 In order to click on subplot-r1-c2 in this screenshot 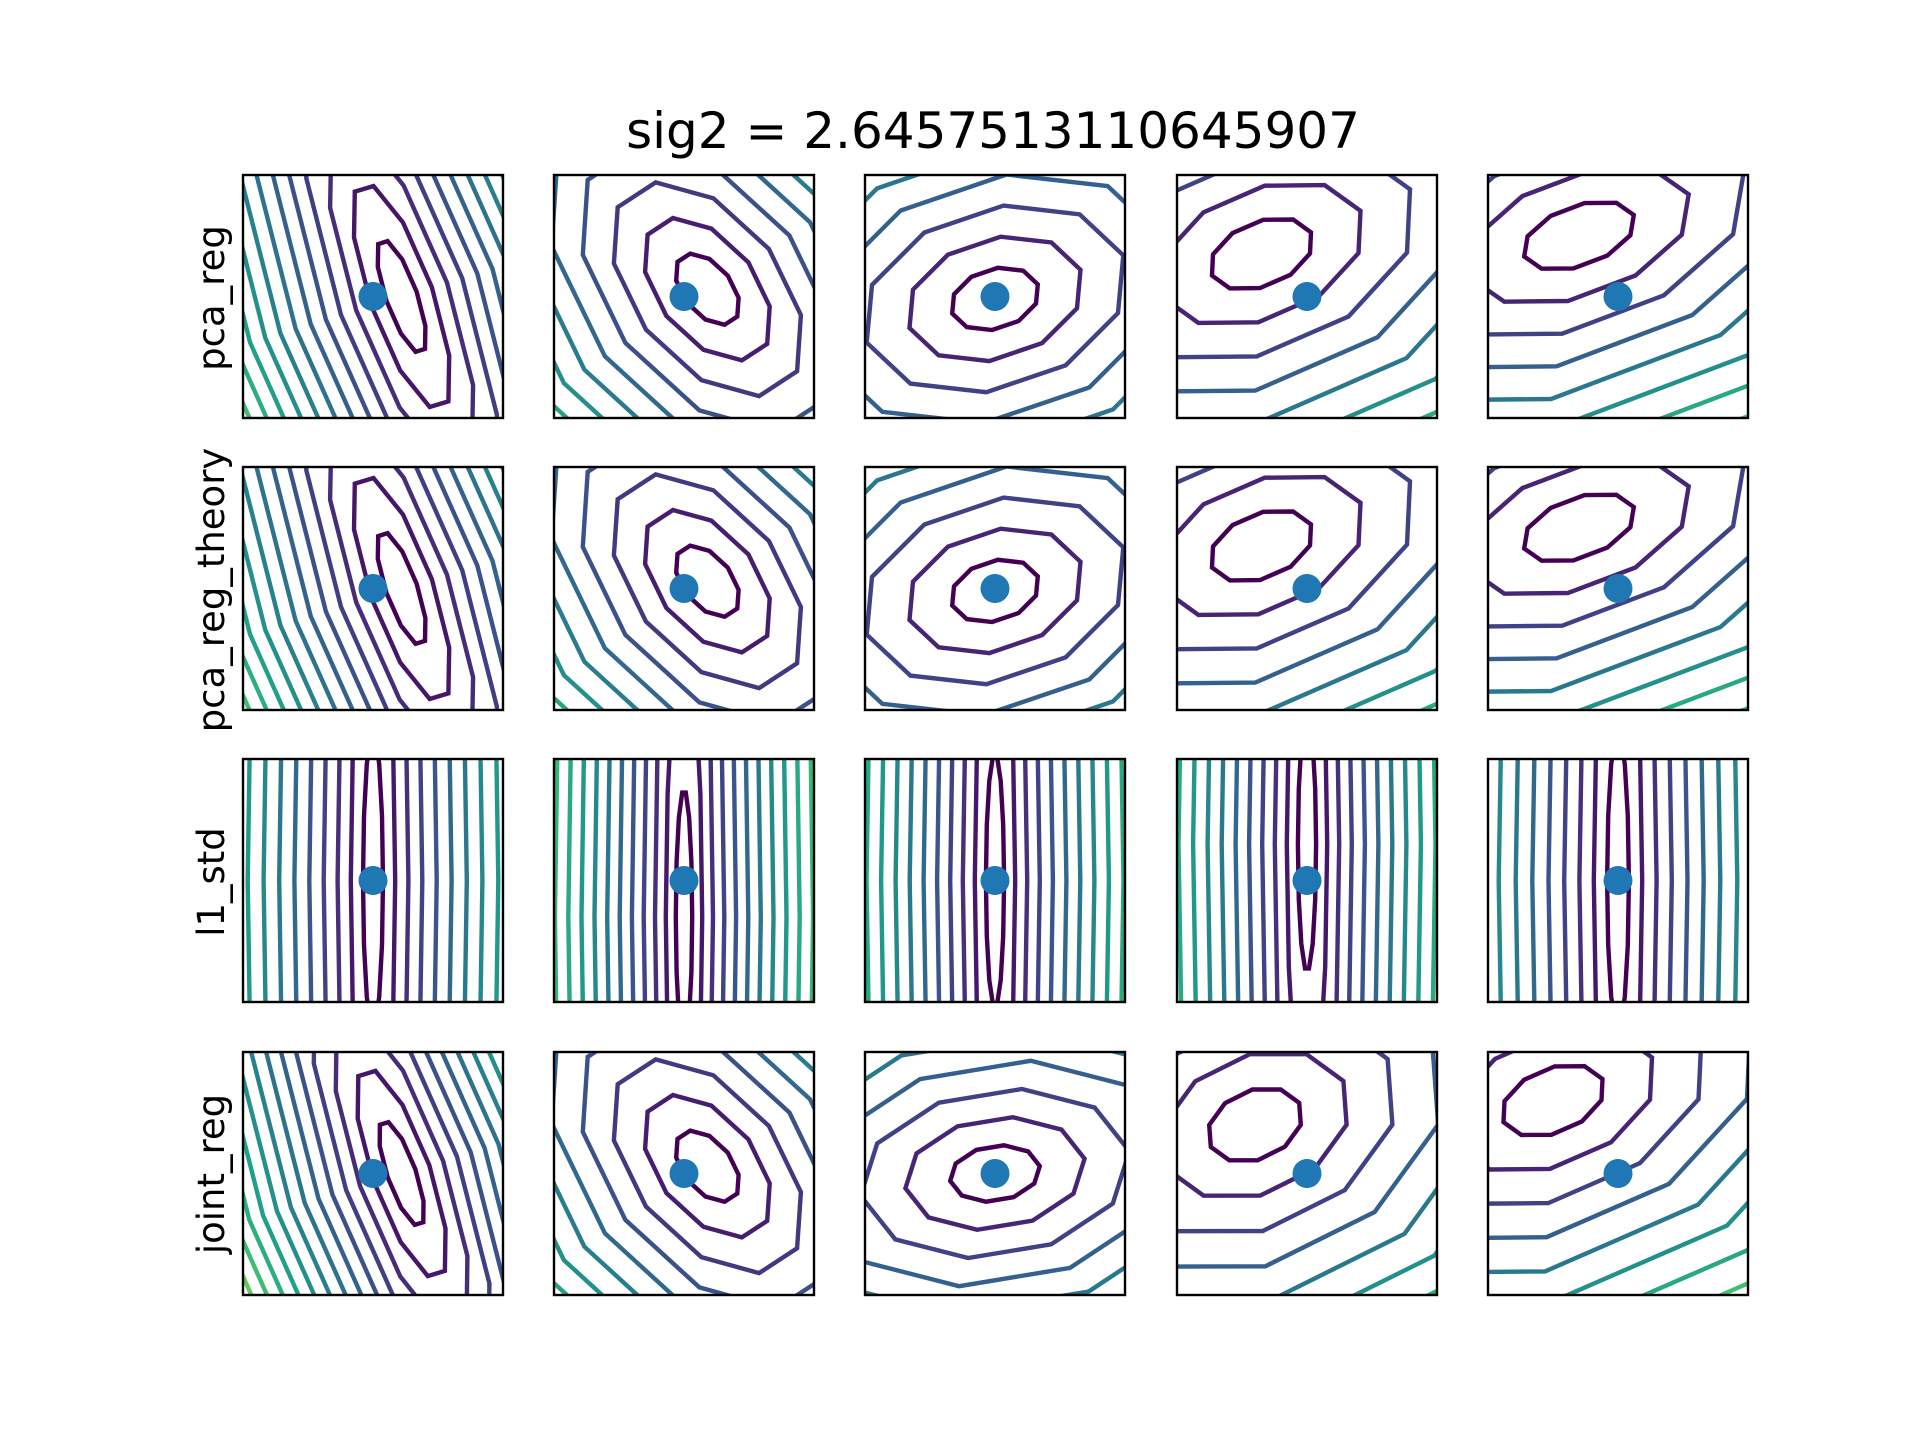, I will do `click(684, 296)`.